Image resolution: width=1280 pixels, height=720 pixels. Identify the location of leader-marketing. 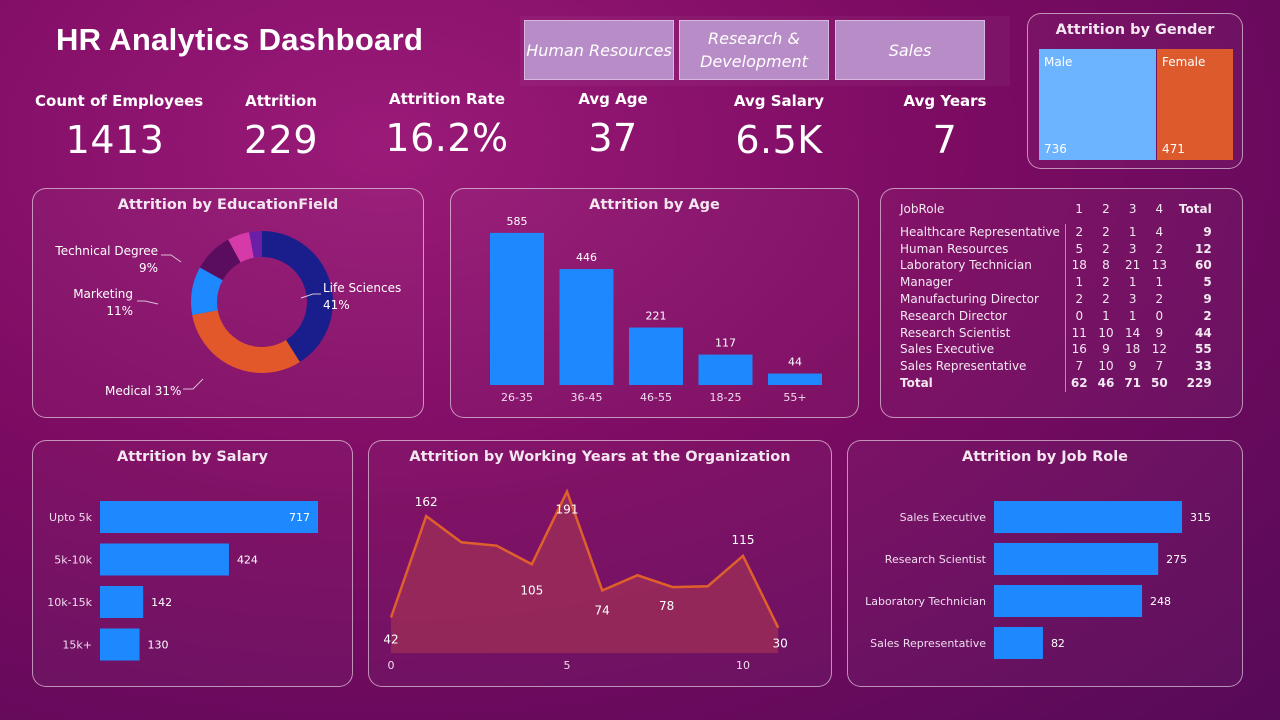
(148, 302).